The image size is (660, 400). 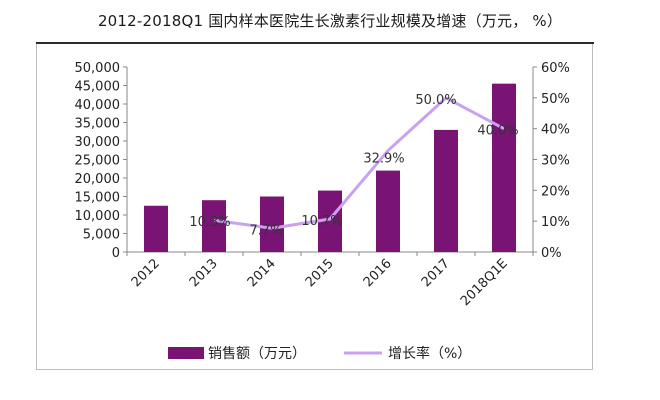 What do you see at coordinates (321, 221) in the screenshot?
I see `growth-data-label: 10.7%` at bounding box center [321, 221].